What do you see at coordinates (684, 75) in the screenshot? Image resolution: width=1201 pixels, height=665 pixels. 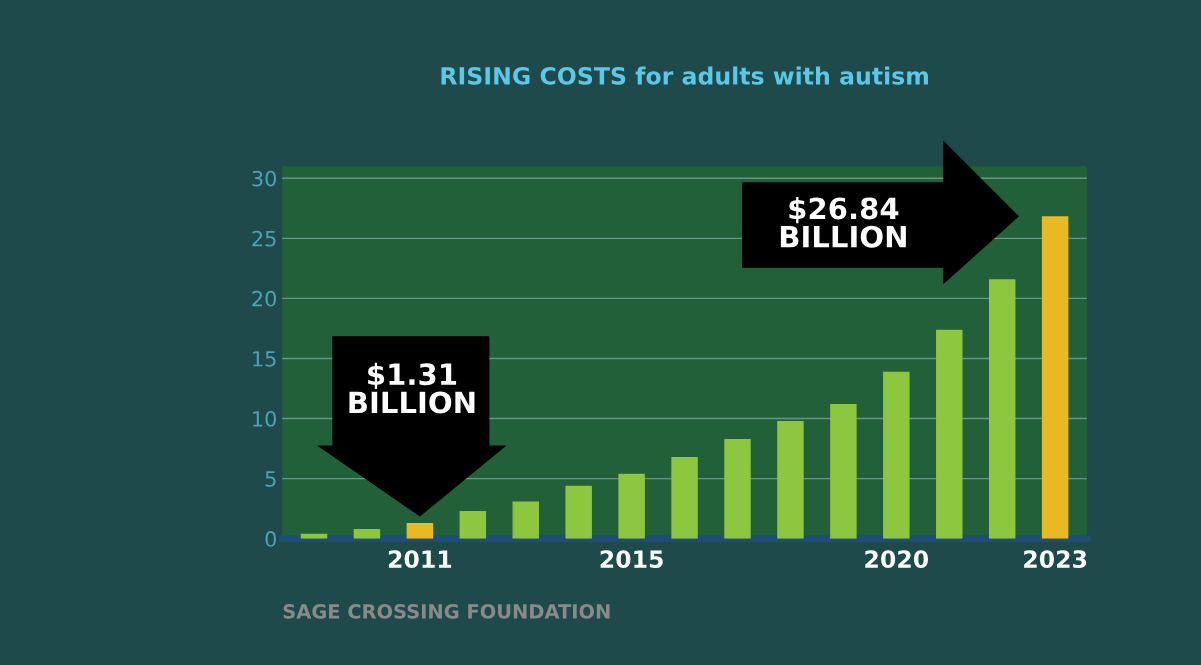 I see `chart-title: RISING COSTS for adults with autism` at bounding box center [684, 75].